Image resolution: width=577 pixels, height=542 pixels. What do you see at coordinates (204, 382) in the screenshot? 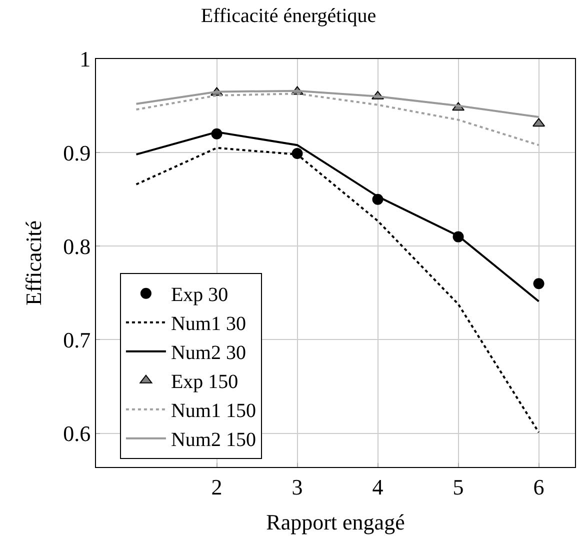
I see `legend-label: Exp 150` at bounding box center [204, 382].